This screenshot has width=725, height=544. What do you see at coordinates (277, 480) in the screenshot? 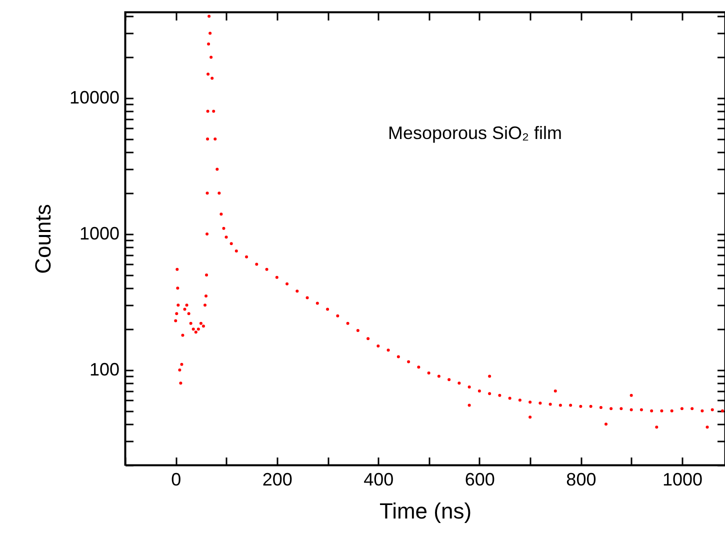
I see `x-tick-label: 200` at bounding box center [277, 480].